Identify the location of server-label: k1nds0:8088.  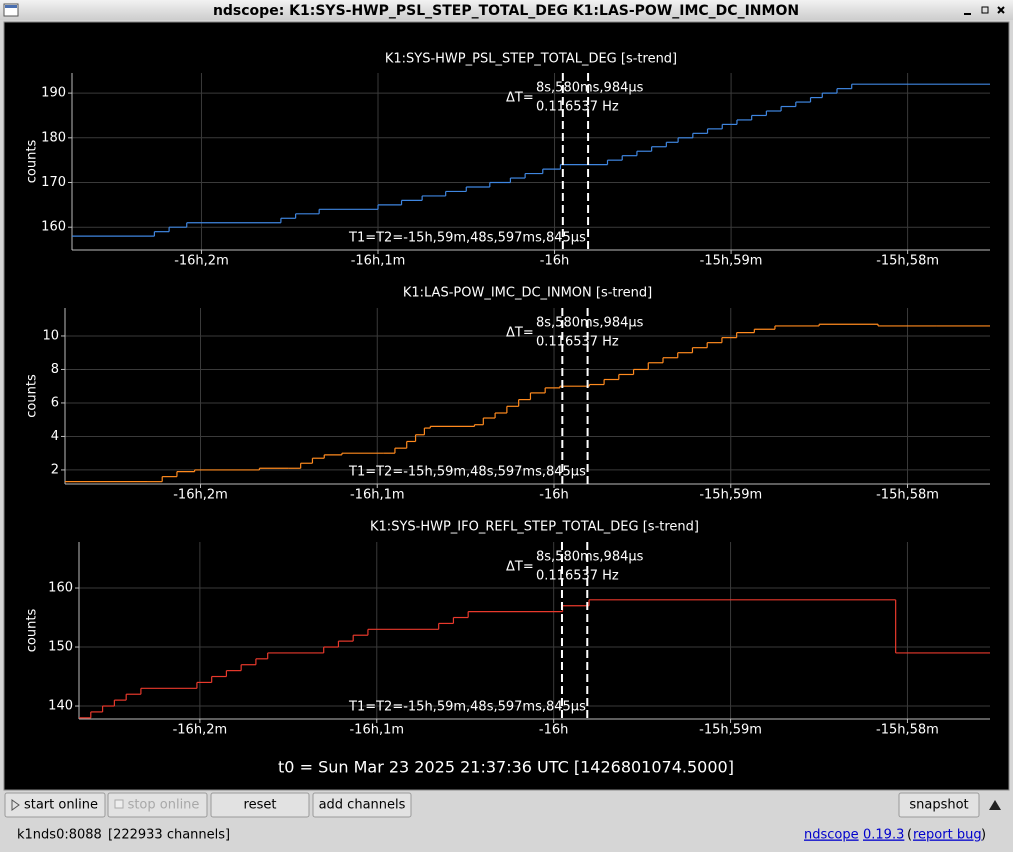
(59, 835).